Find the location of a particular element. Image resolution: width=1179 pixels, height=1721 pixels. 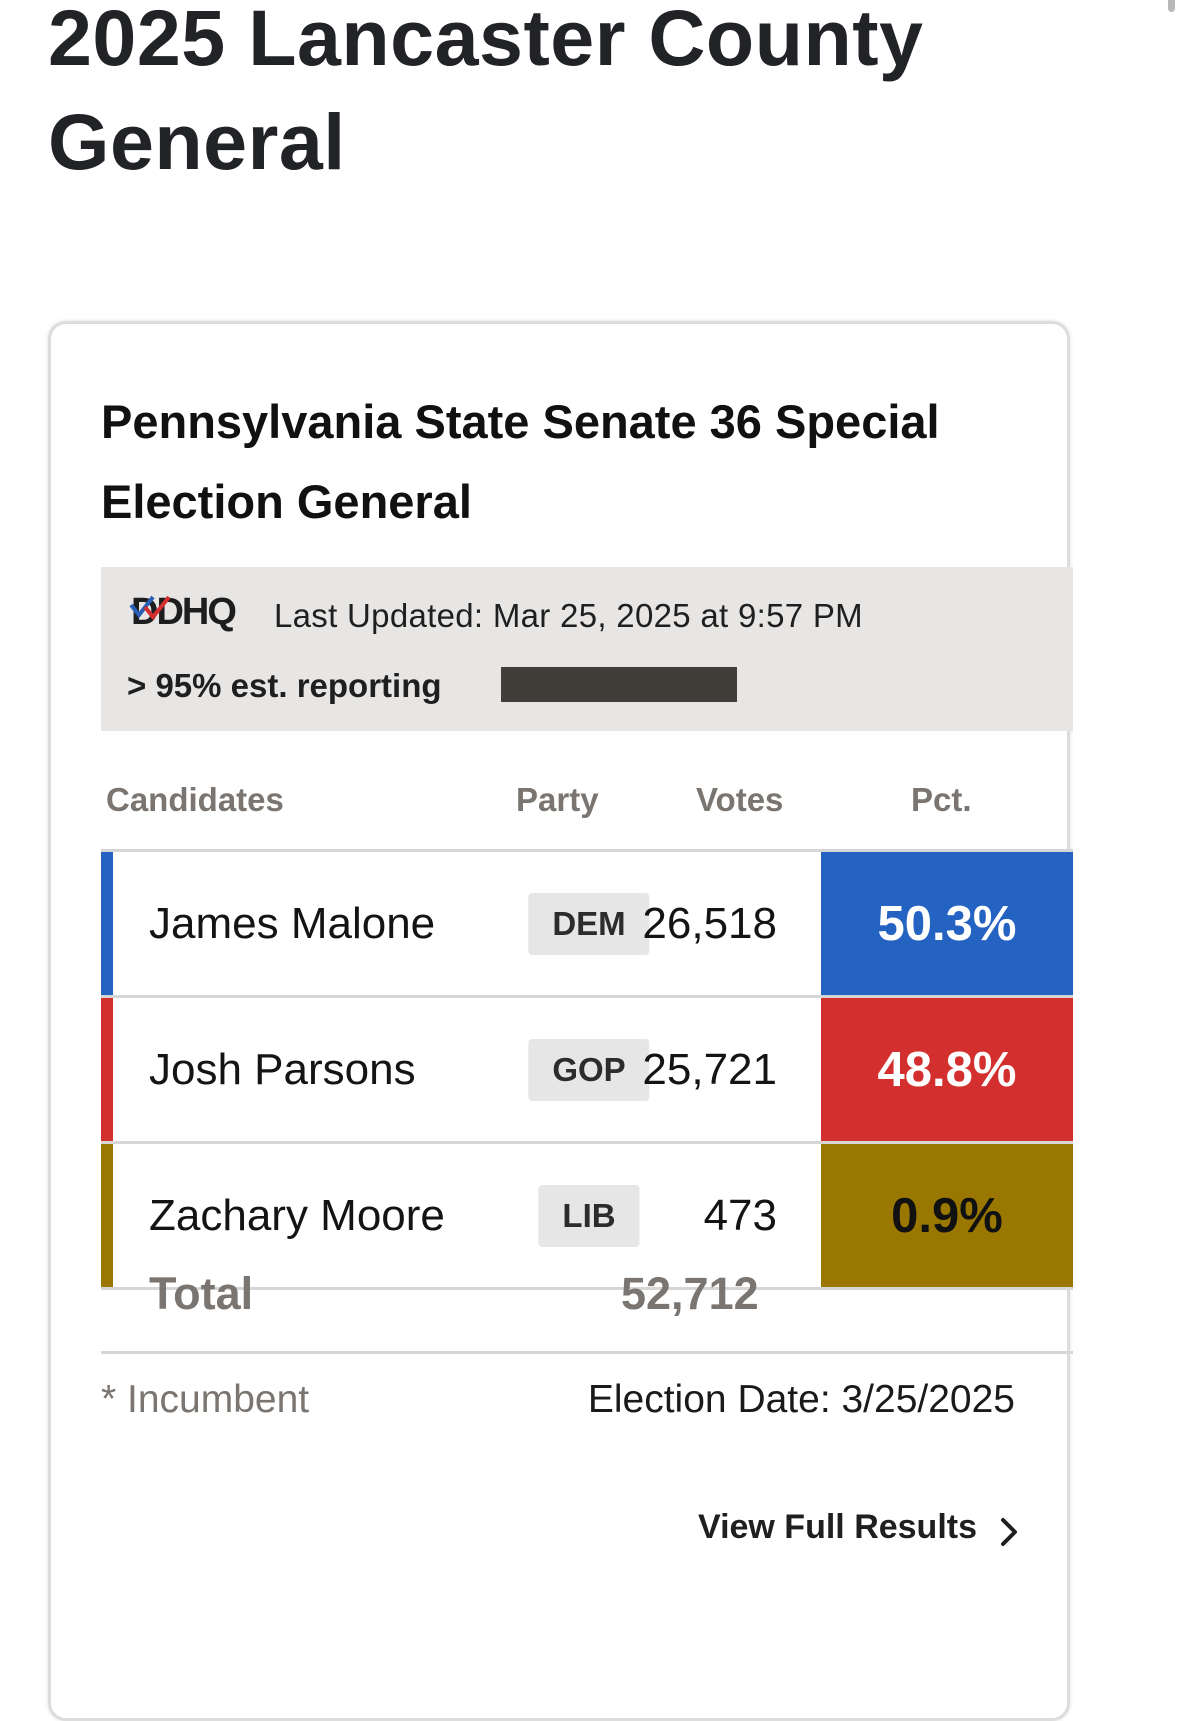

candidate-name: Zachary Moore is located at coordinates (297, 1215).